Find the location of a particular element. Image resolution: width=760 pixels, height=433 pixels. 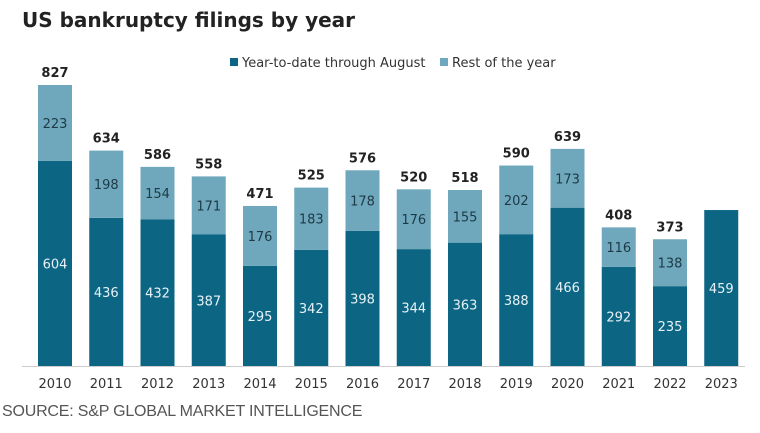

segment-label: 387 is located at coordinates (208, 301).